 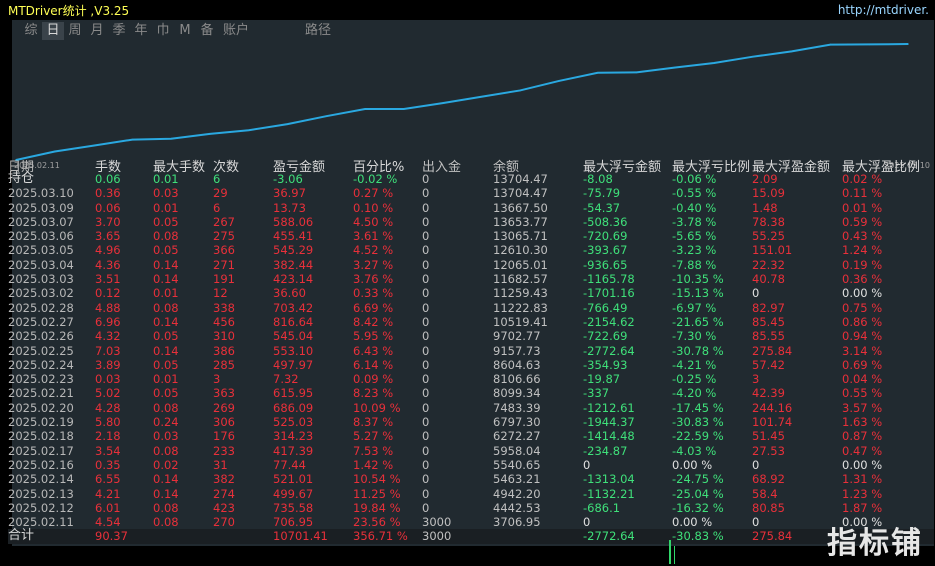 What do you see at coordinates (293, 479) in the screenshot?
I see `cell-pl: 521.01` at bounding box center [293, 479].